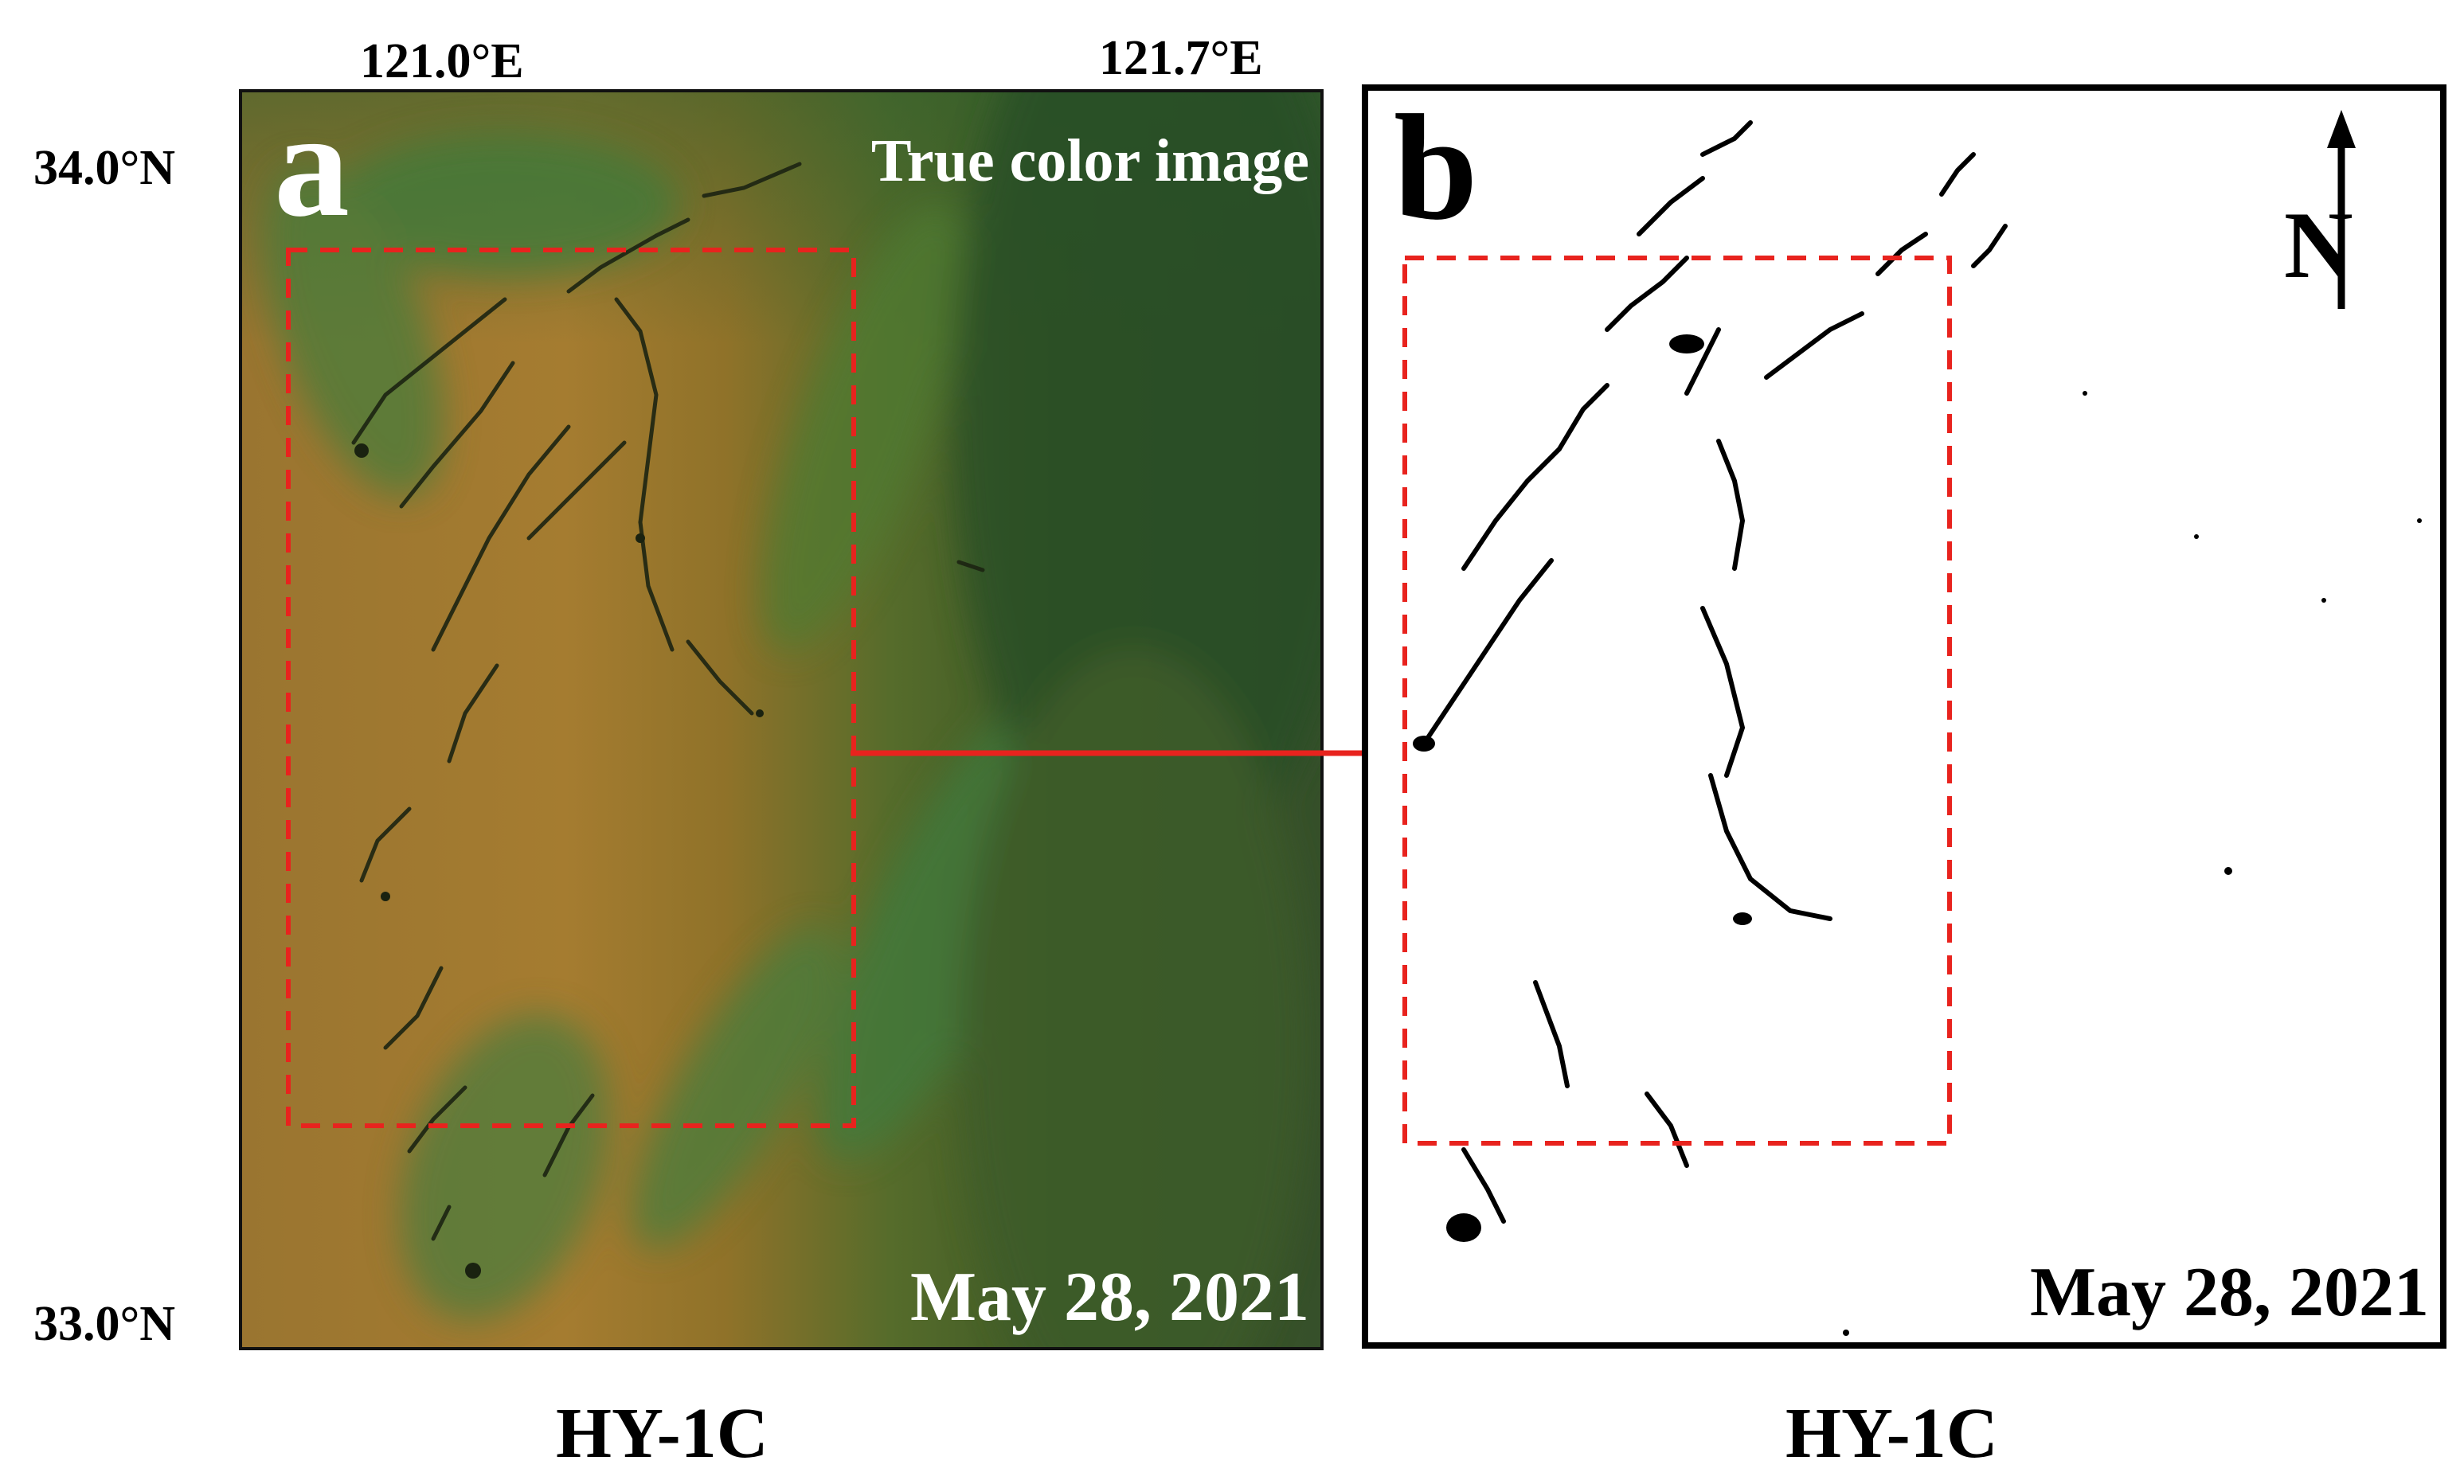  What do you see at coordinates (1109, 1297) in the screenshot?
I see `panel-a-date: May 28, 2021` at bounding box center [1109, 1297].